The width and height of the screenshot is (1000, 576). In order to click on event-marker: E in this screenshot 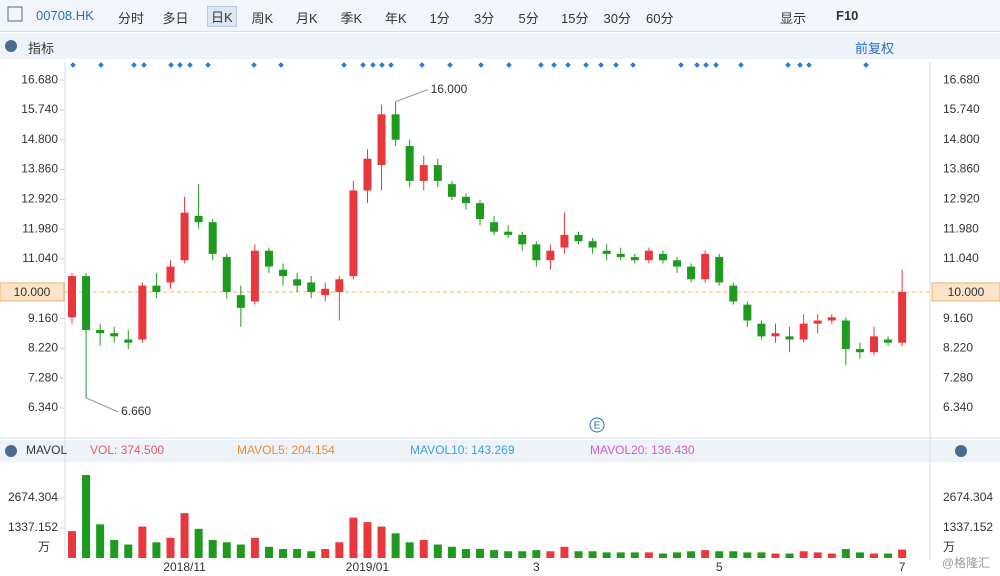, I will do `click(597, 426)`.